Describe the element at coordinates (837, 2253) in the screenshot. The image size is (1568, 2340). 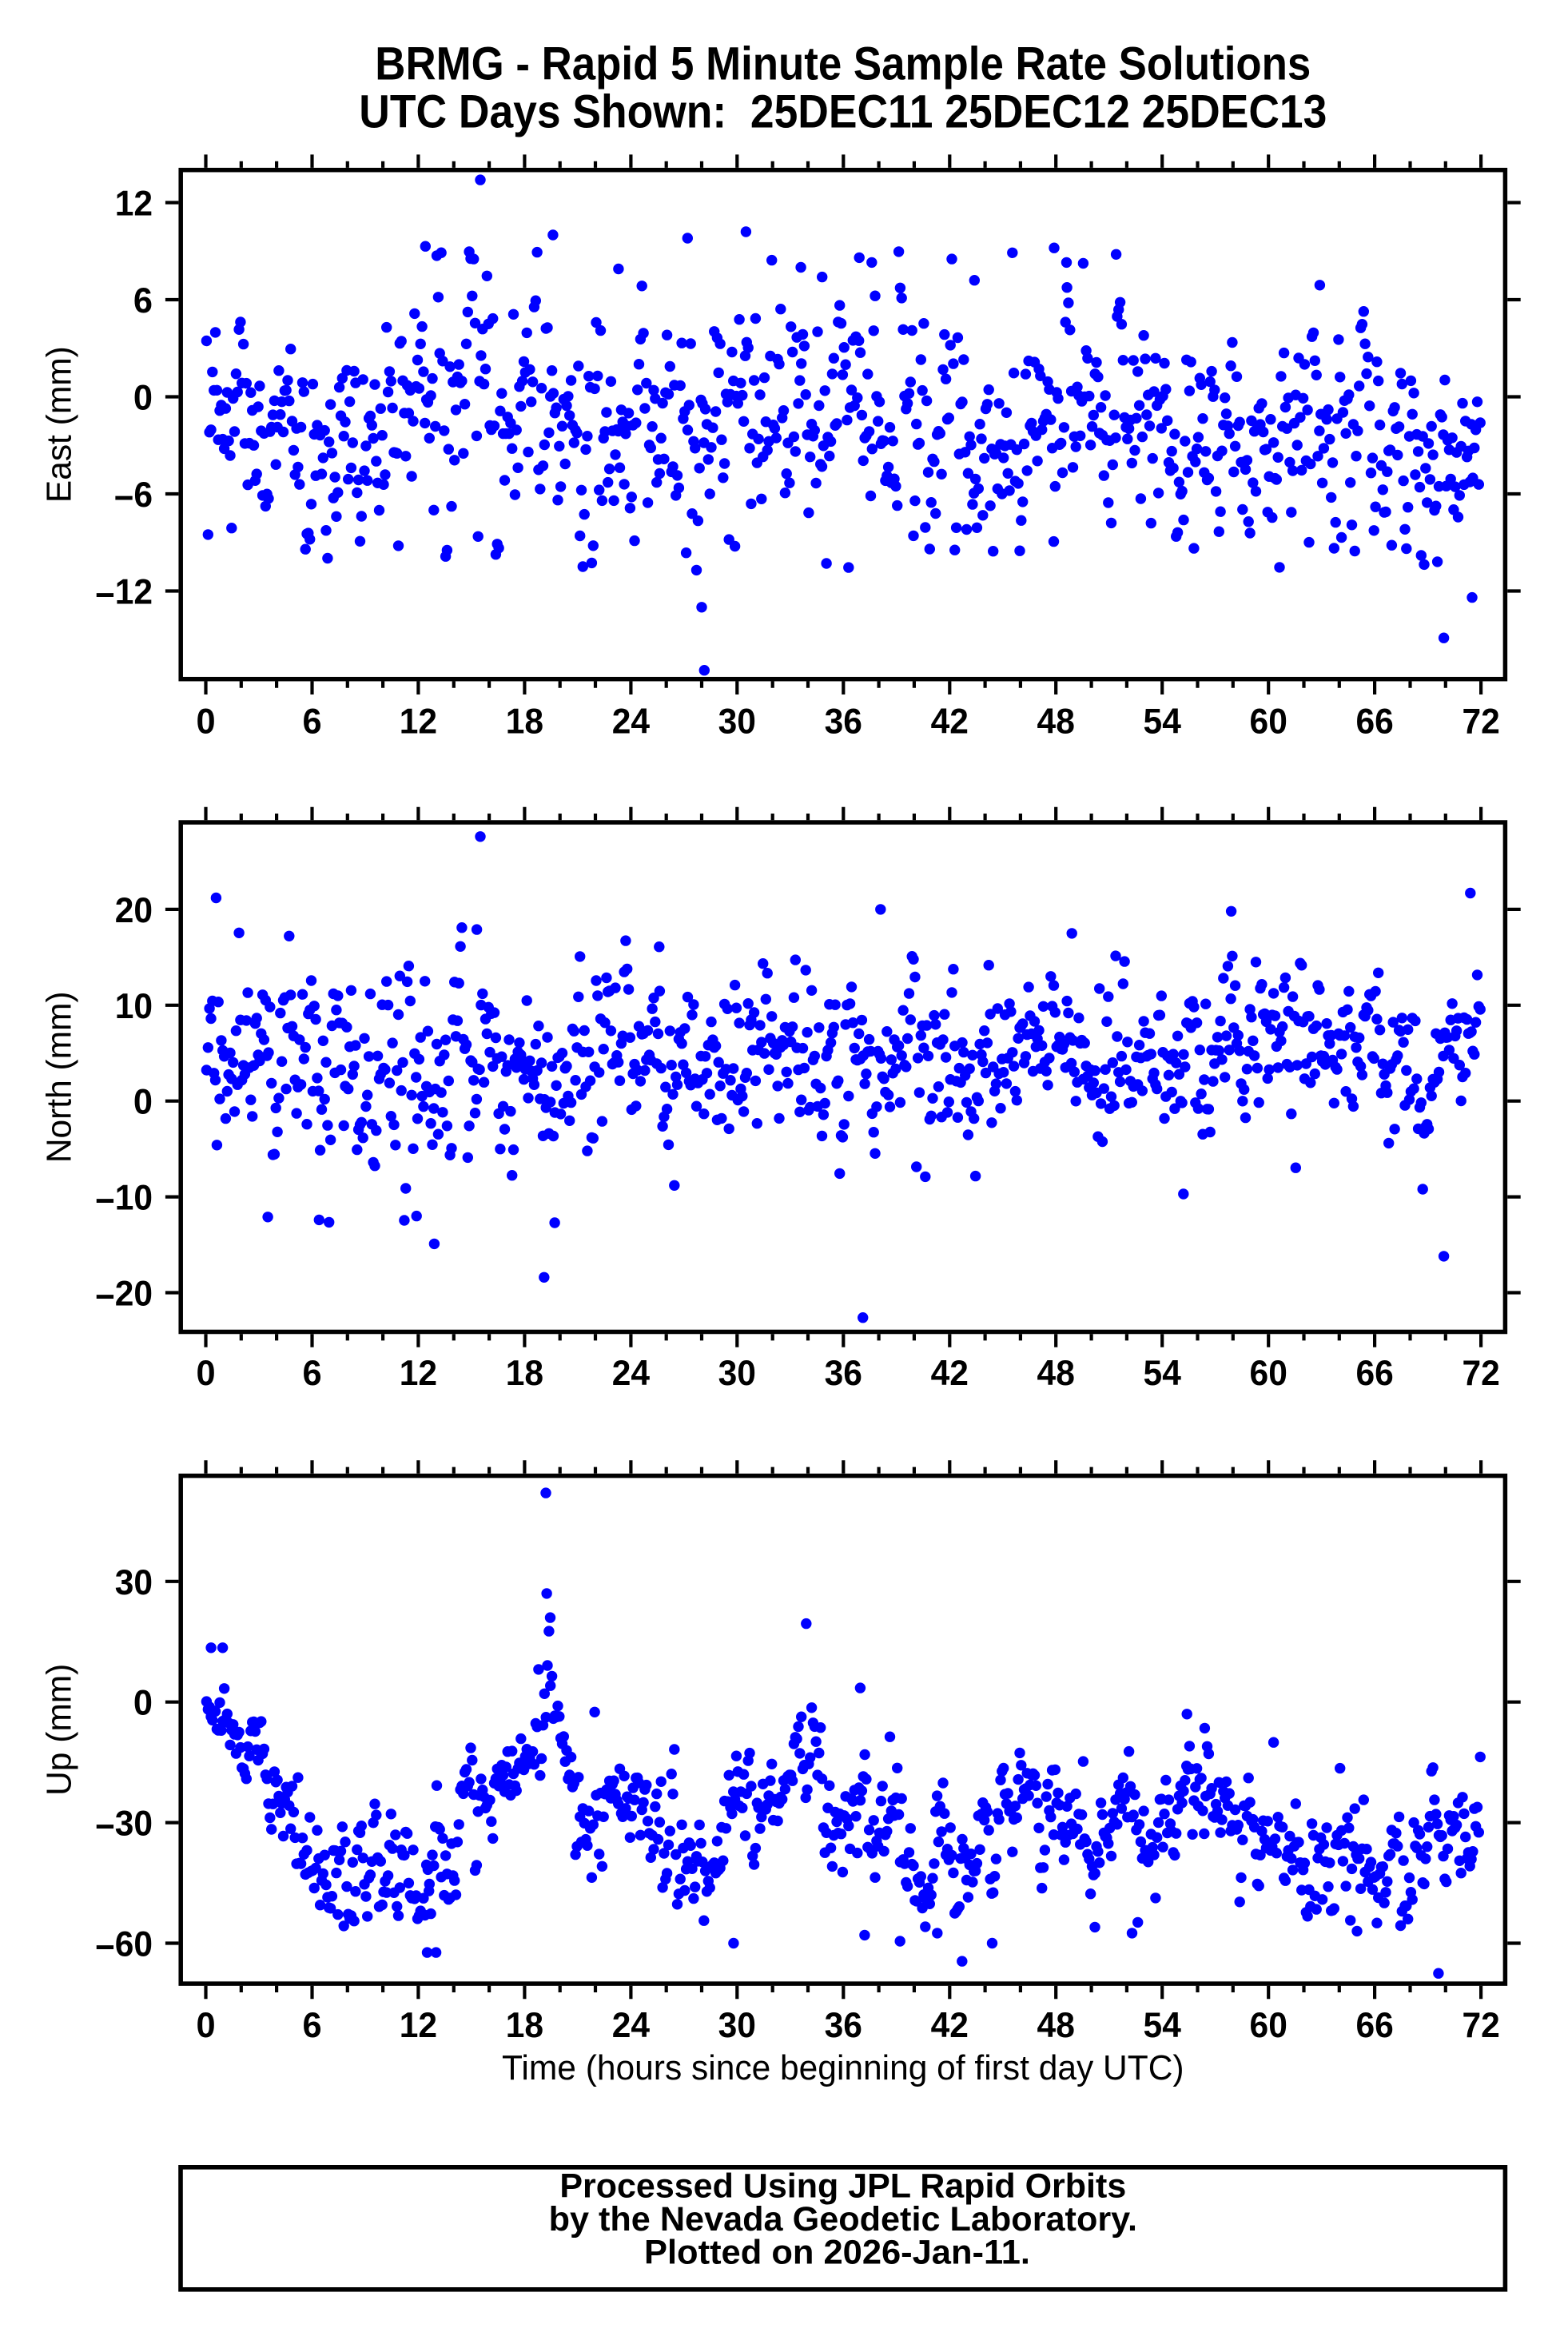
I see `svg-text: Plotted on 2026-Jan-11.` at that location.